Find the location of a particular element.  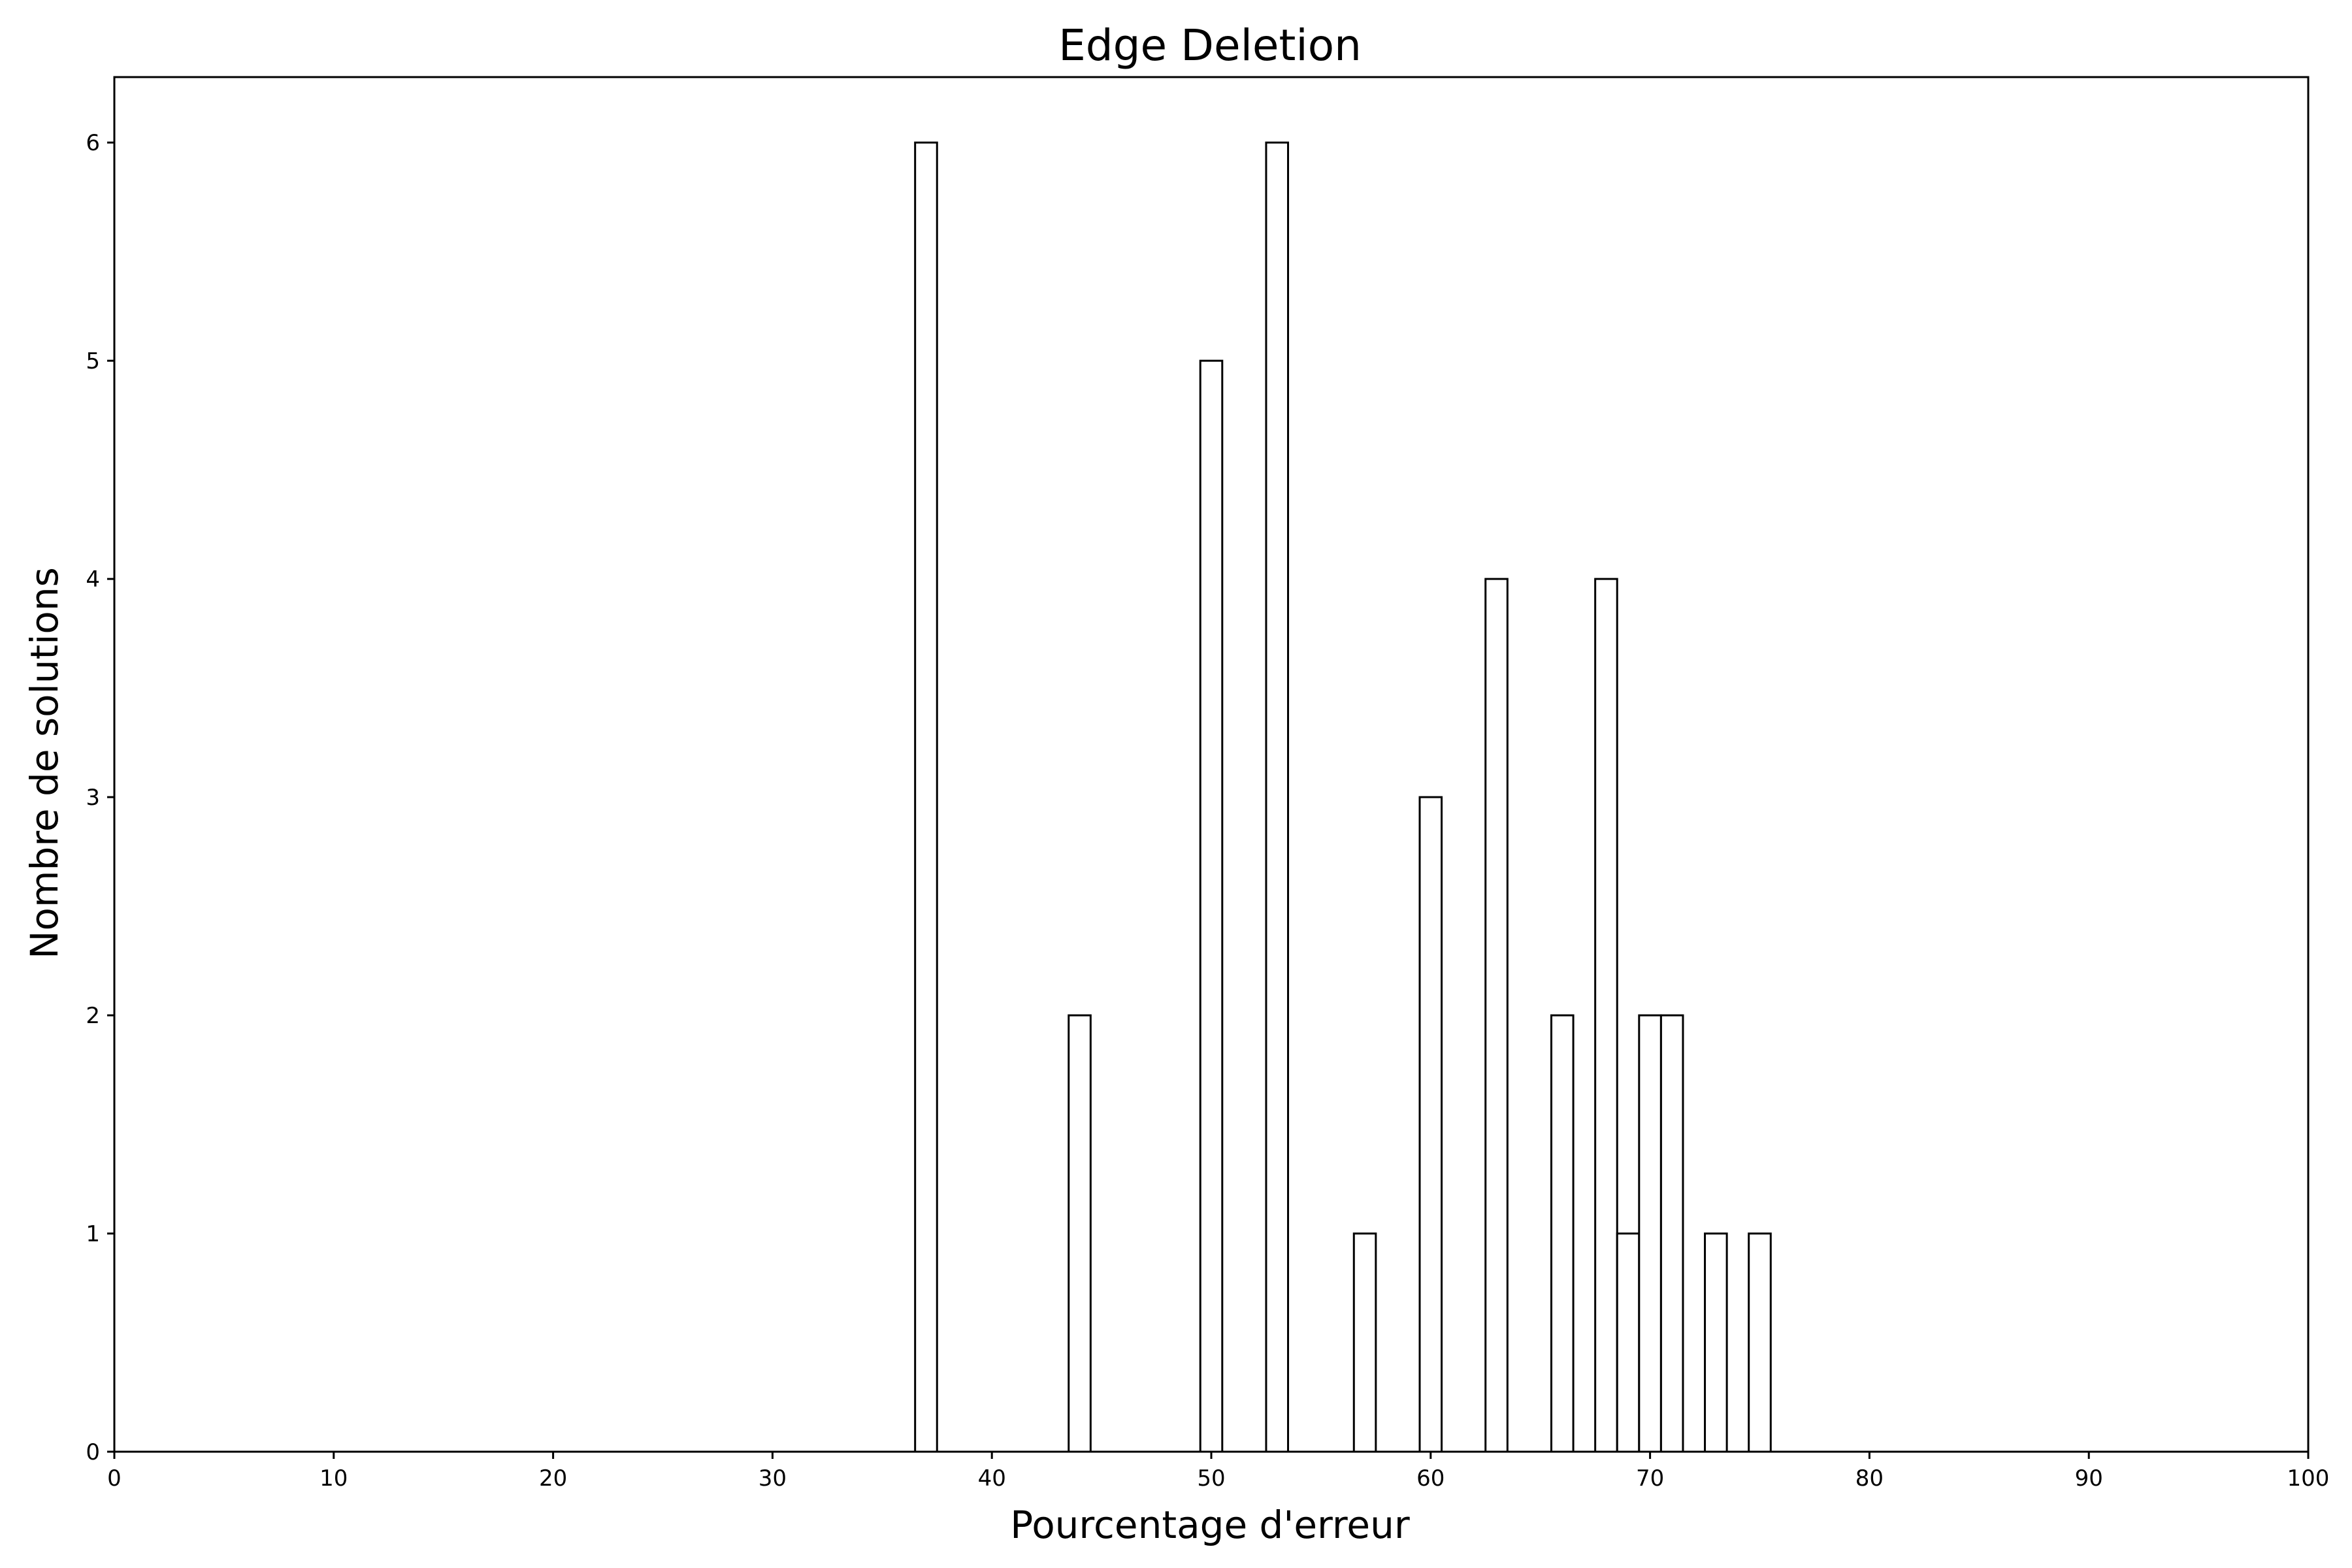

x-tick-label-1: 10 is located at coordinates (333, 1478).